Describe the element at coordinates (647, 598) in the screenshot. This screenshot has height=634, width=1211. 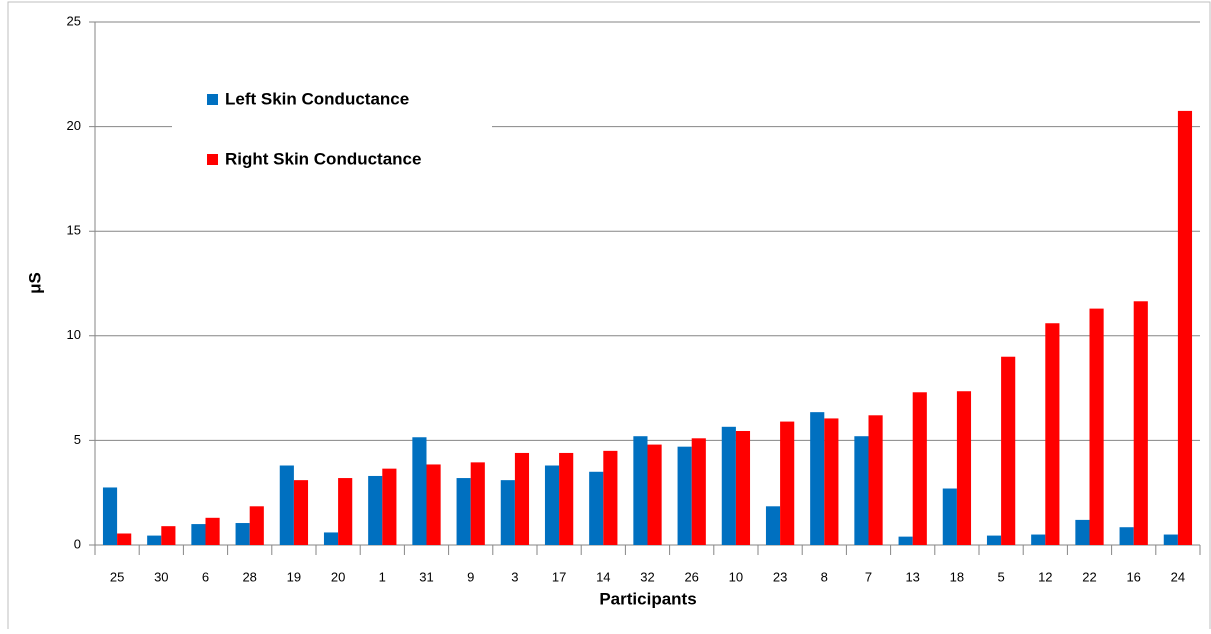
I see `x-axis-title: Participants` at that location.